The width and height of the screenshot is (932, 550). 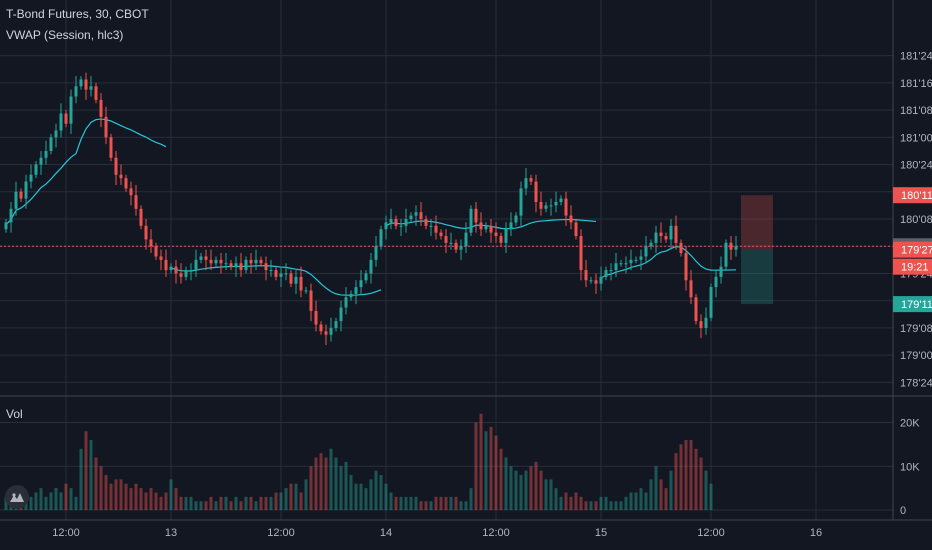 What do you see at coordinates (77, 14) in the screenshot?
I see `symbol-legend: T-Bond Futures, 30, CBOT` at bounding box center [77, 14].